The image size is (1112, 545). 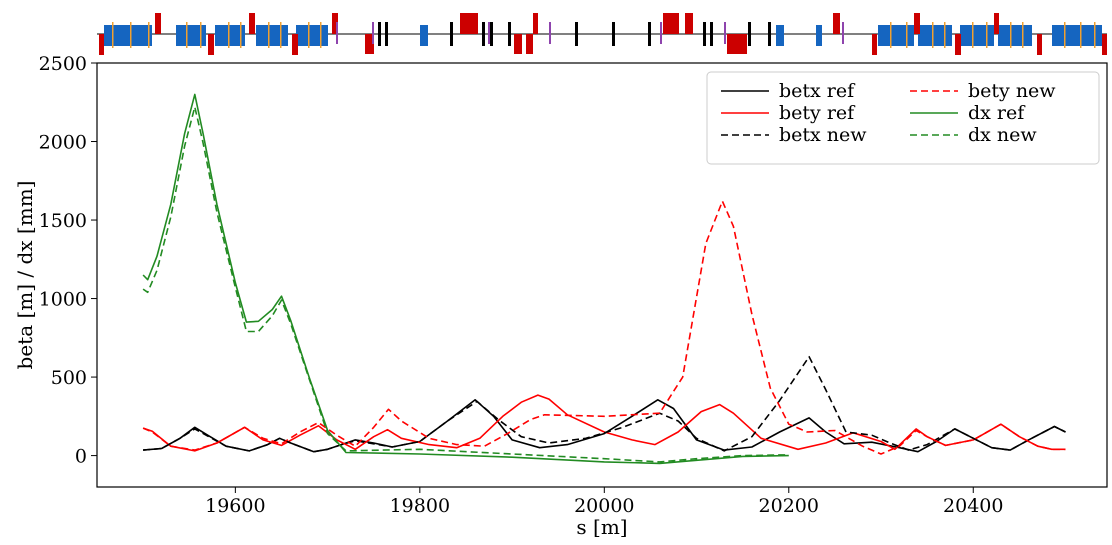 What do you see at coordinates (25, 275) in the screenshot?
I see `y-axis-label: beta [m] / dx [mm]` at bounding box center [25, 275].